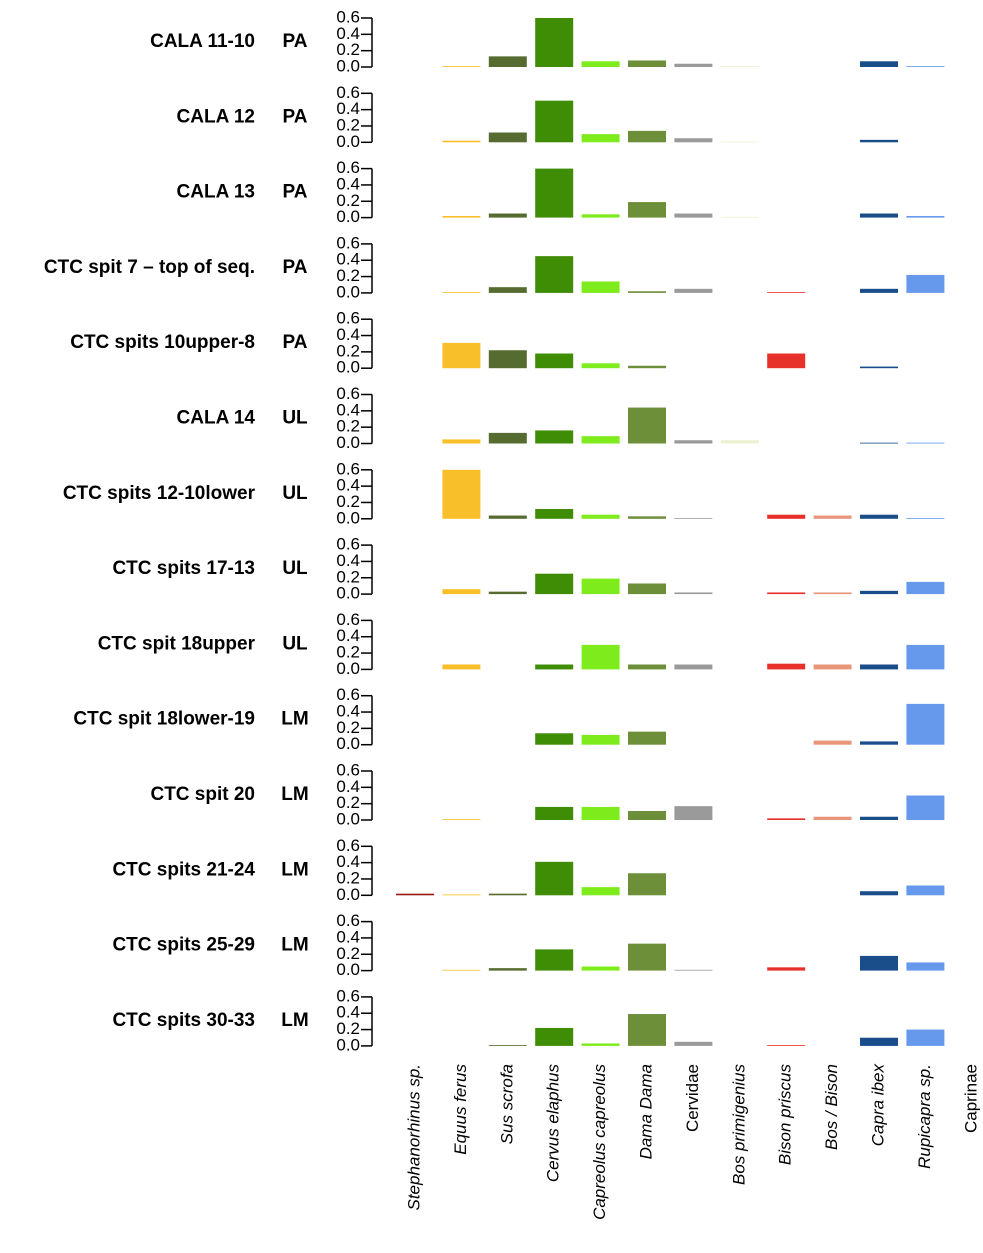  Describe the element at coordinates (831, 1107) in the screenshot. I see `x-tick-label: Bos / Bison` at that location.